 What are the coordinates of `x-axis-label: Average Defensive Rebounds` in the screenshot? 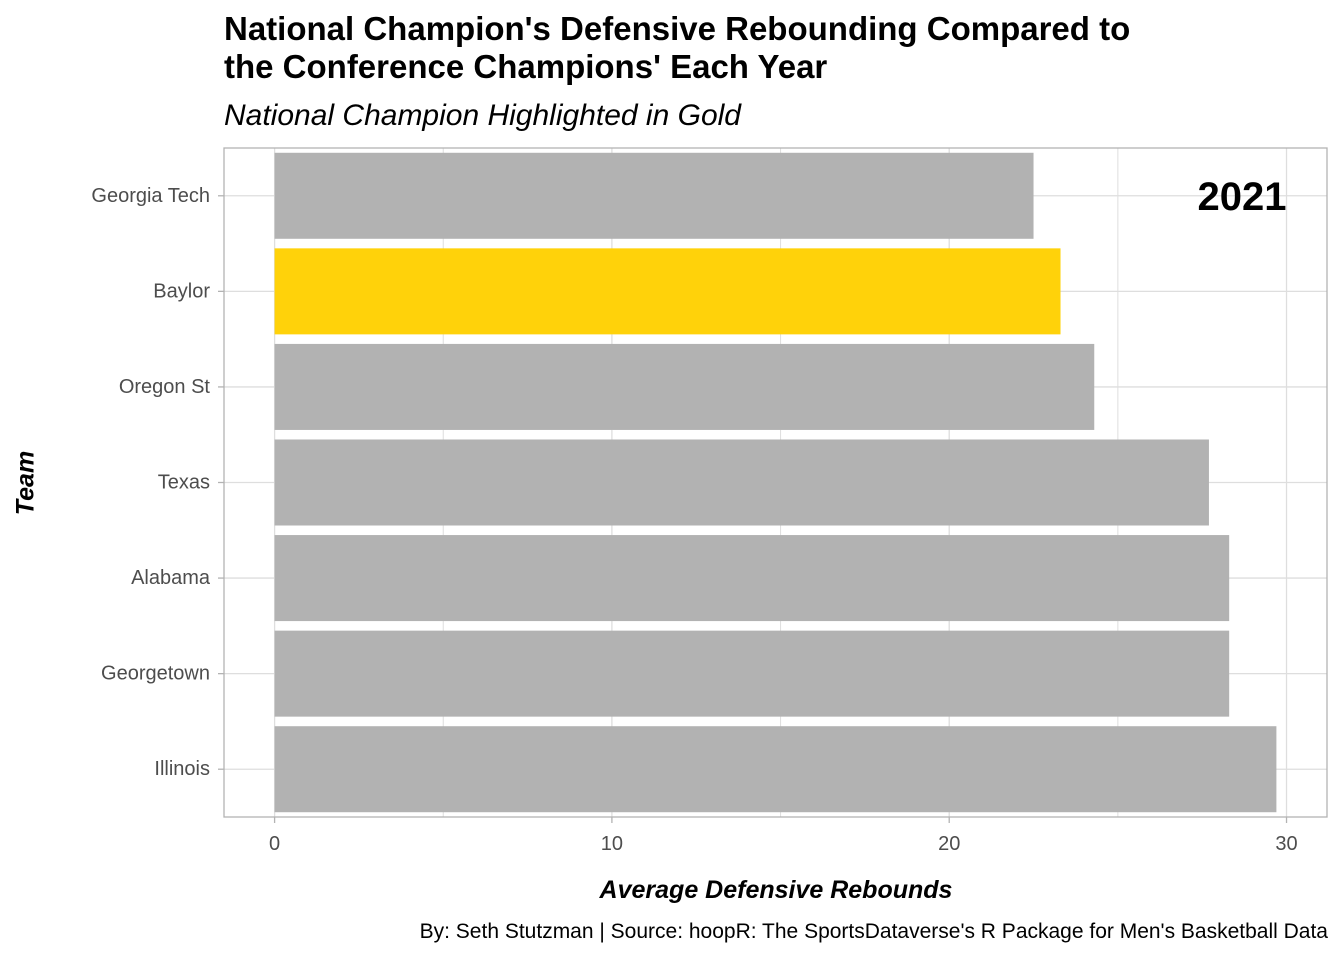 It's located at (776, 890).